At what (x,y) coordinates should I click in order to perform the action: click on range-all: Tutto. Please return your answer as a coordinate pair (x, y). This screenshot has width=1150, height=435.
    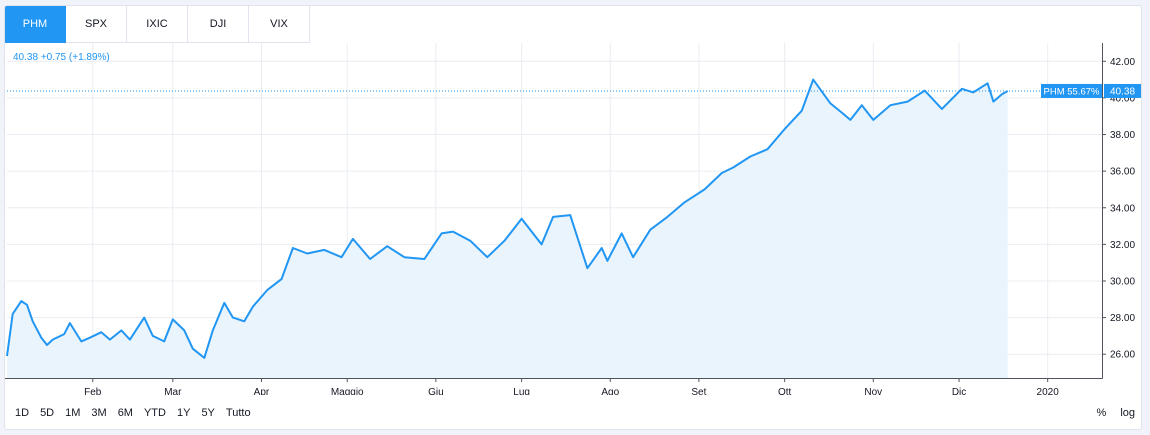
    Looking at the image, I should click on (238, 413).